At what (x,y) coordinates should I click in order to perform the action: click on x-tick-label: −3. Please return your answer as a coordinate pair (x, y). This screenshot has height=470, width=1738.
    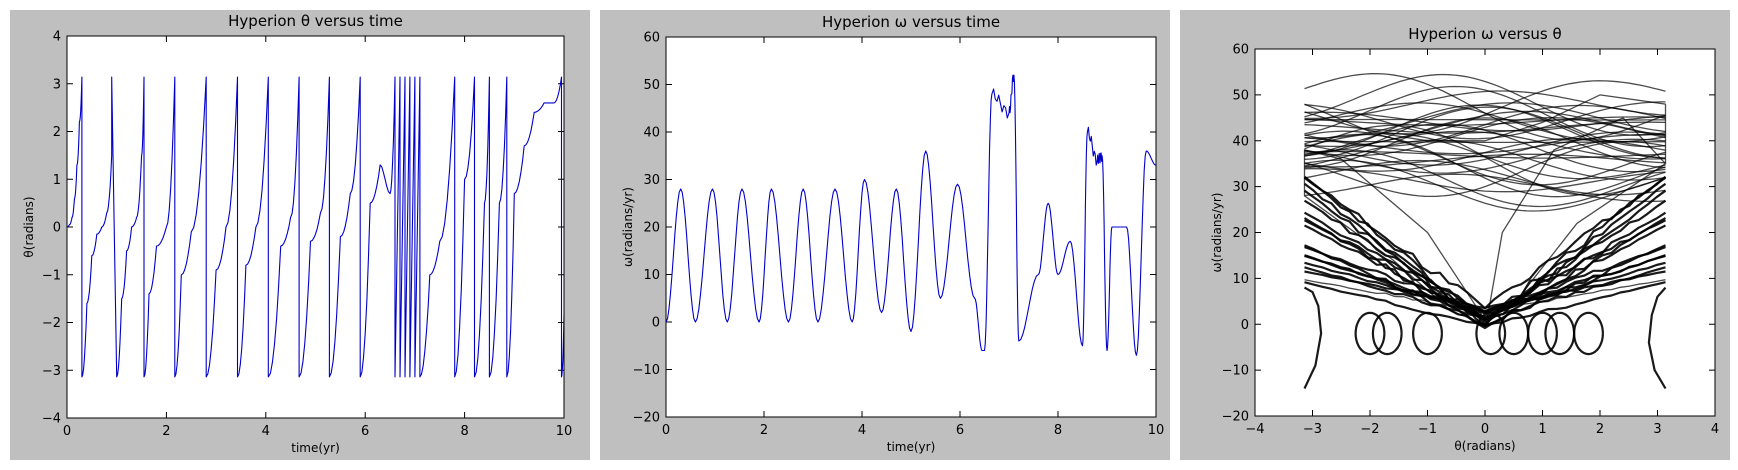
    Looking at the image, I should click on (1312, 429).